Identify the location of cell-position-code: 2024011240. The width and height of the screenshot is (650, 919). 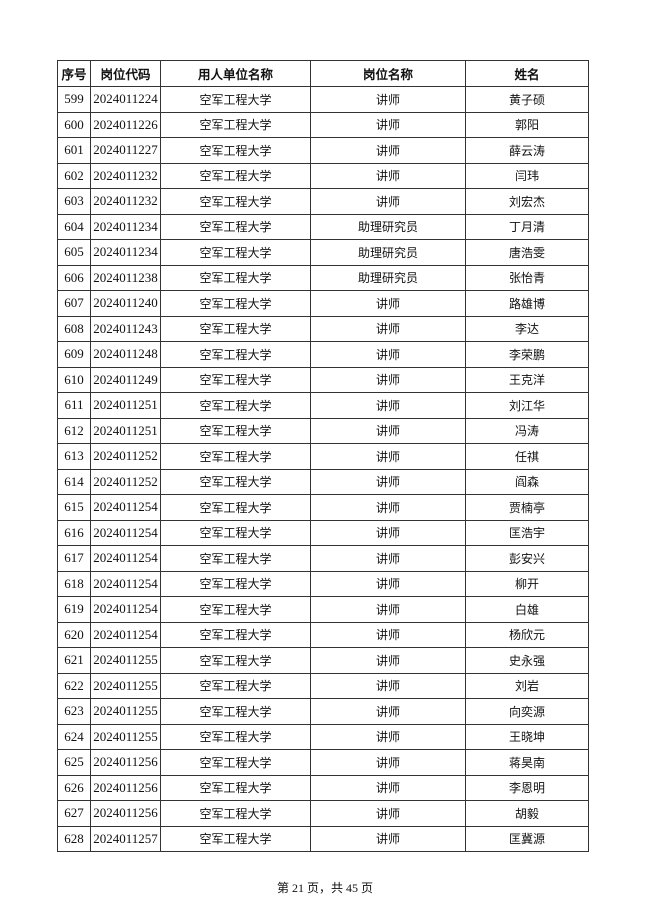
(125, 303).